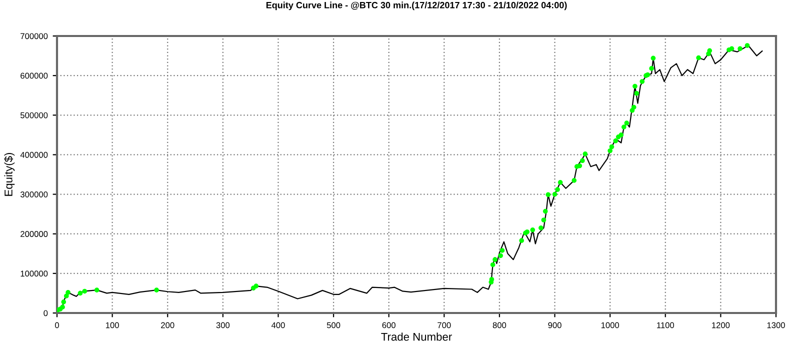  What do you see at coordinates (34, 115) in the screenshot?
I see `y-tick-label: 500000` at bounding box center [34, 115].